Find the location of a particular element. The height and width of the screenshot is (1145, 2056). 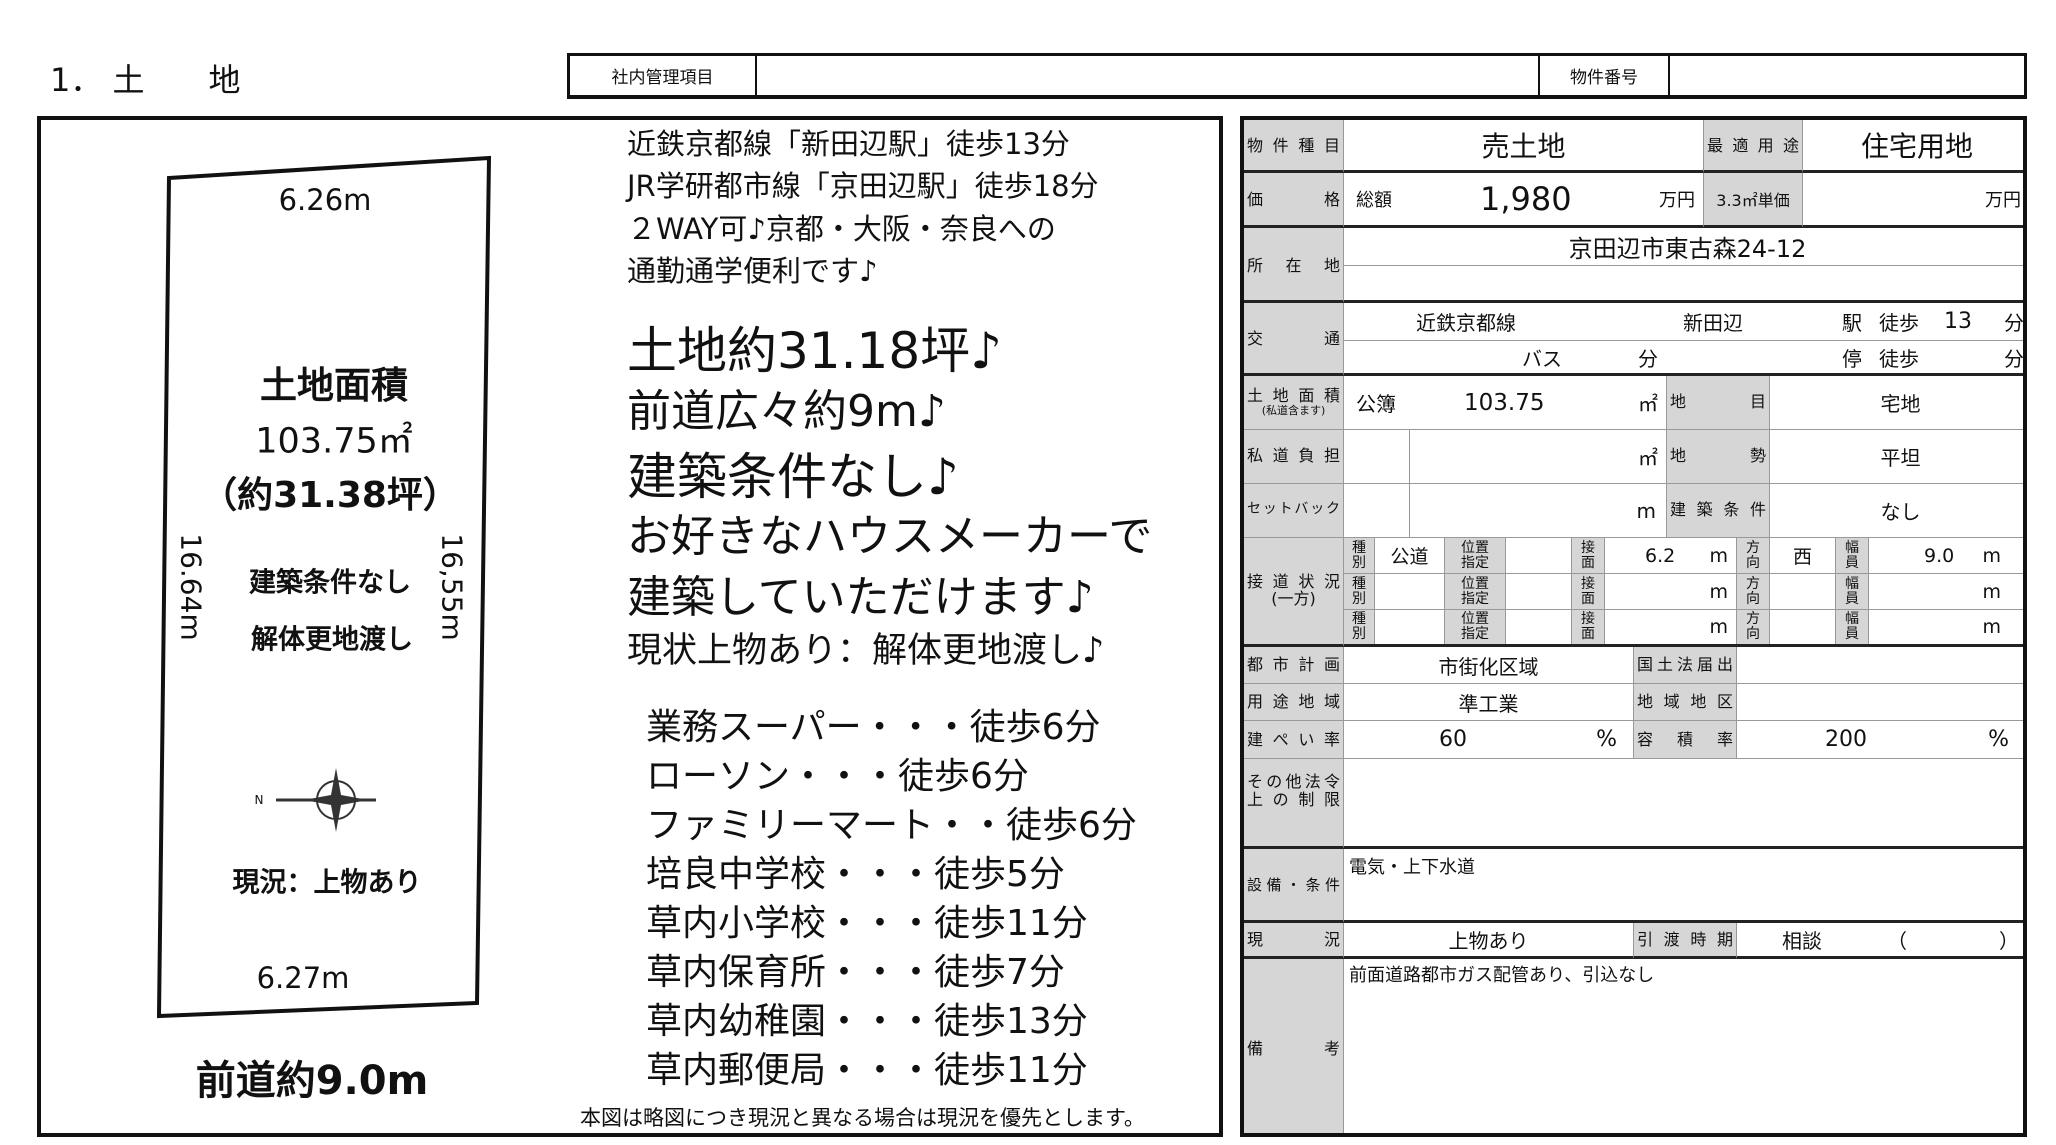

road-cell-fukuin: 幅員 is located at coordinates (1852, 556).